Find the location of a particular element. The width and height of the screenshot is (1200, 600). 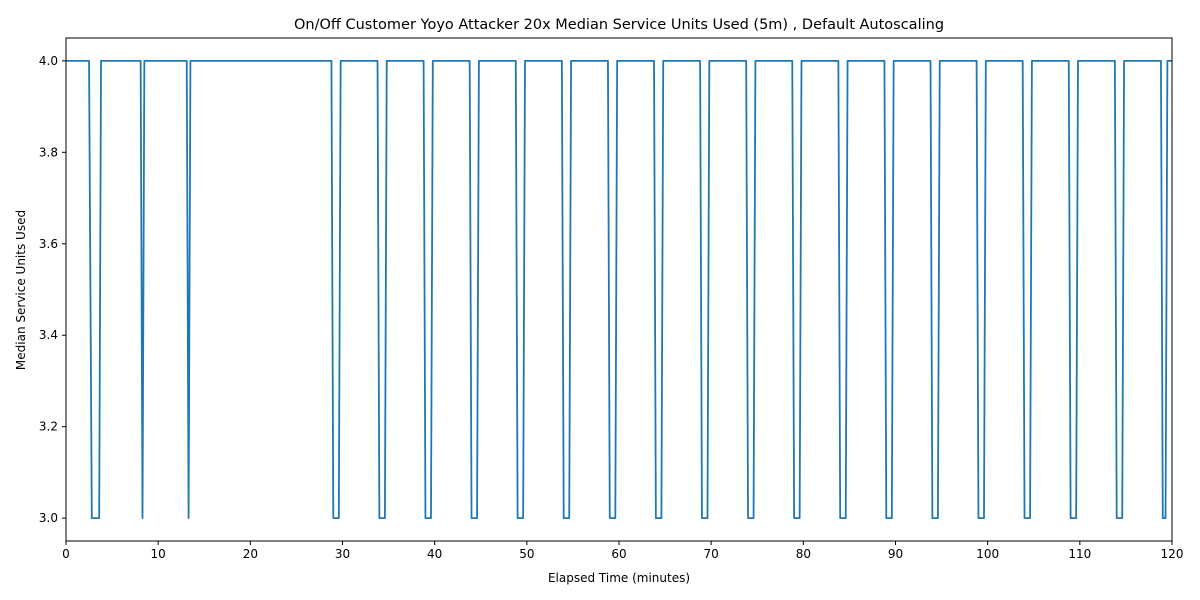

x-tick-label: 50 is located at coordinates (526, 554).